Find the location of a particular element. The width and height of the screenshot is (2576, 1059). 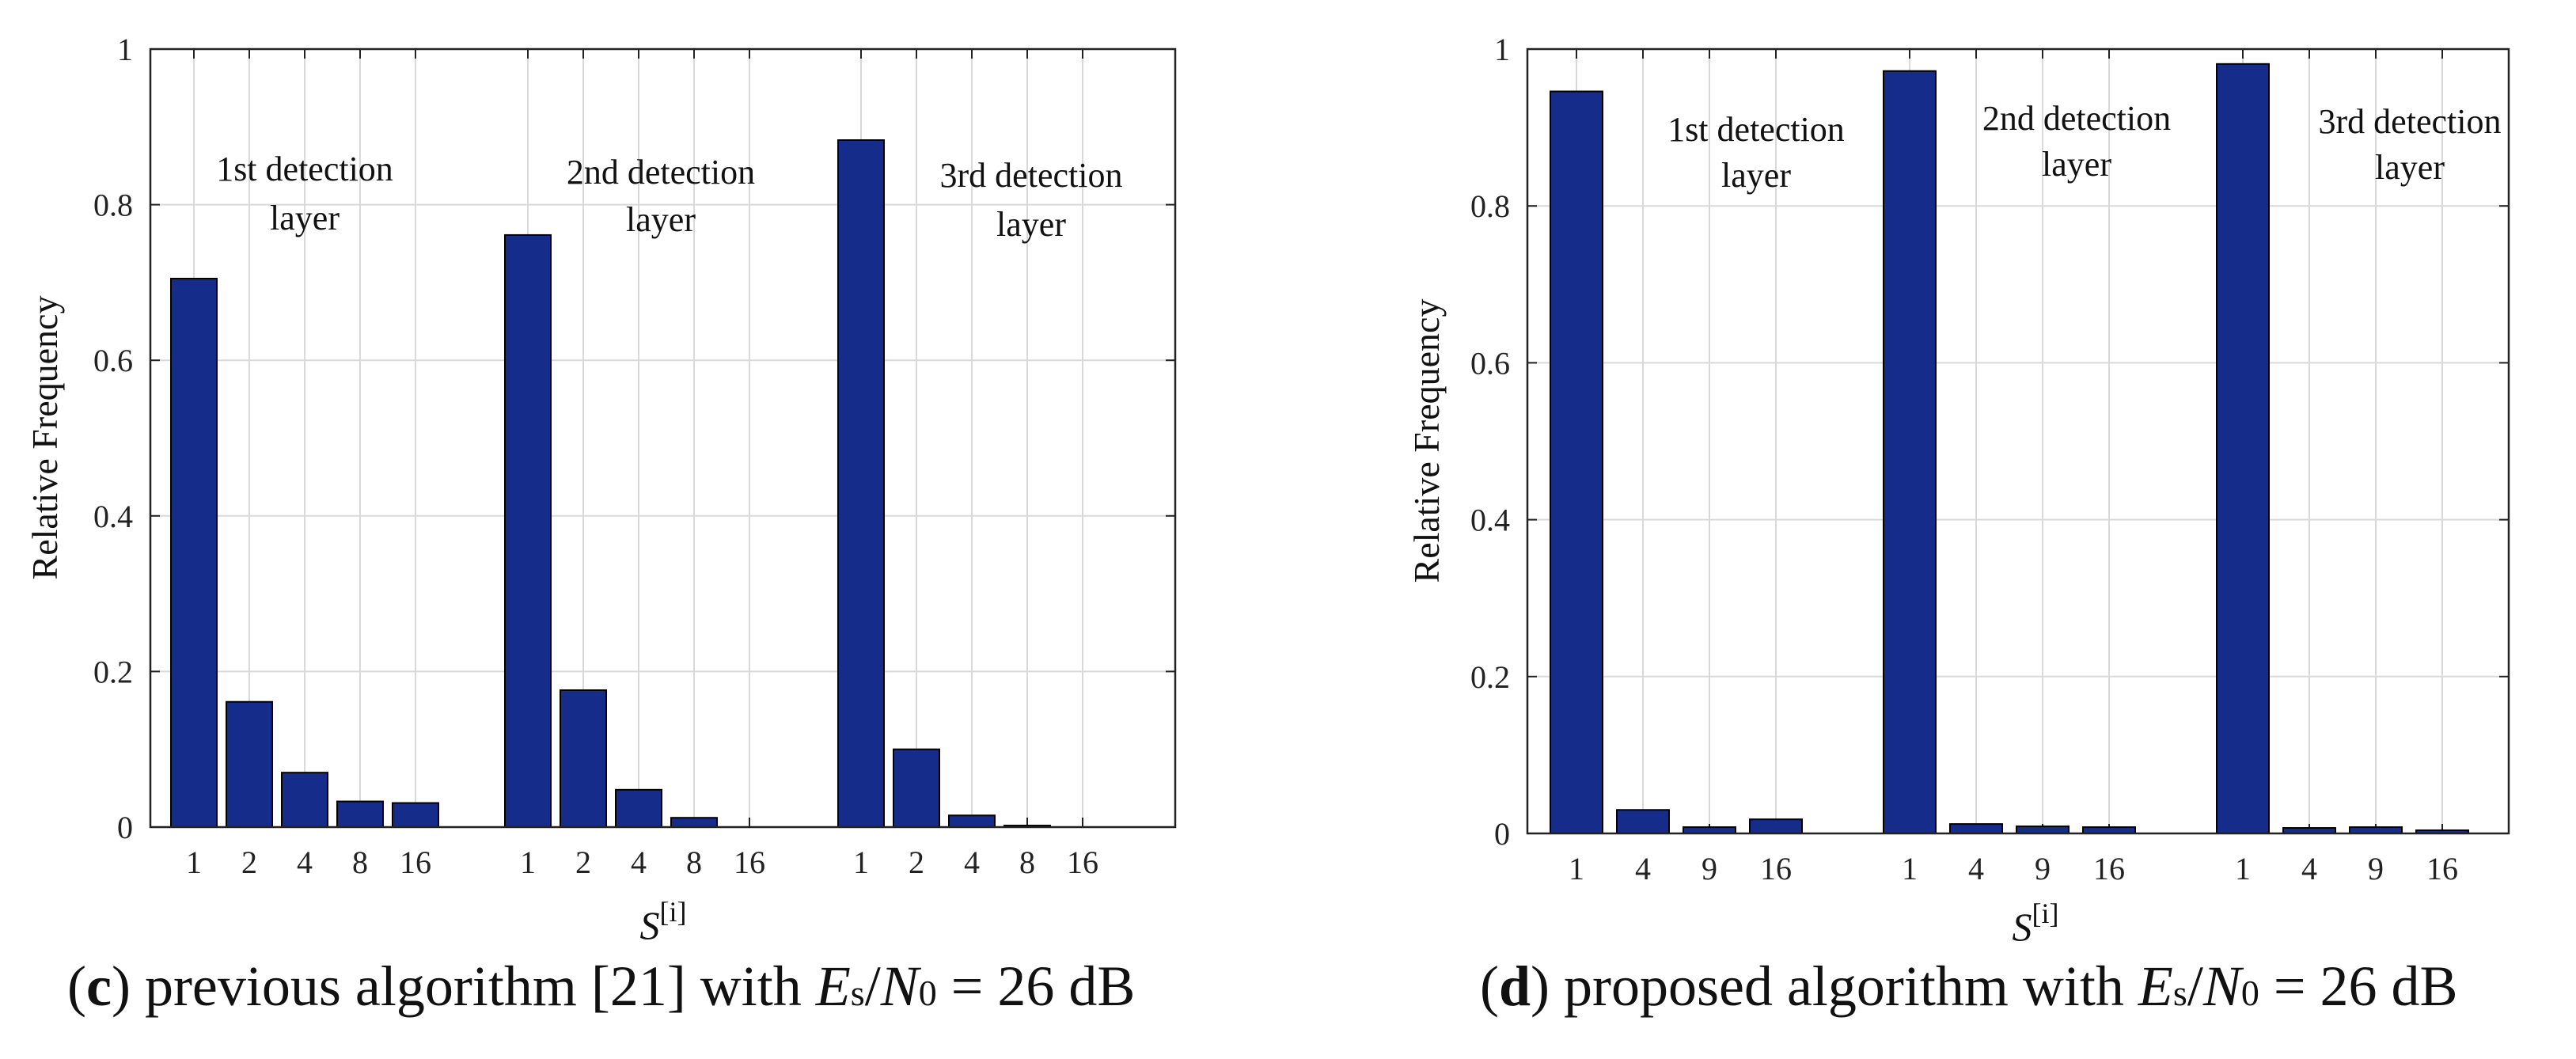

caption-c-letter: c is located at coordinates (98, 987).